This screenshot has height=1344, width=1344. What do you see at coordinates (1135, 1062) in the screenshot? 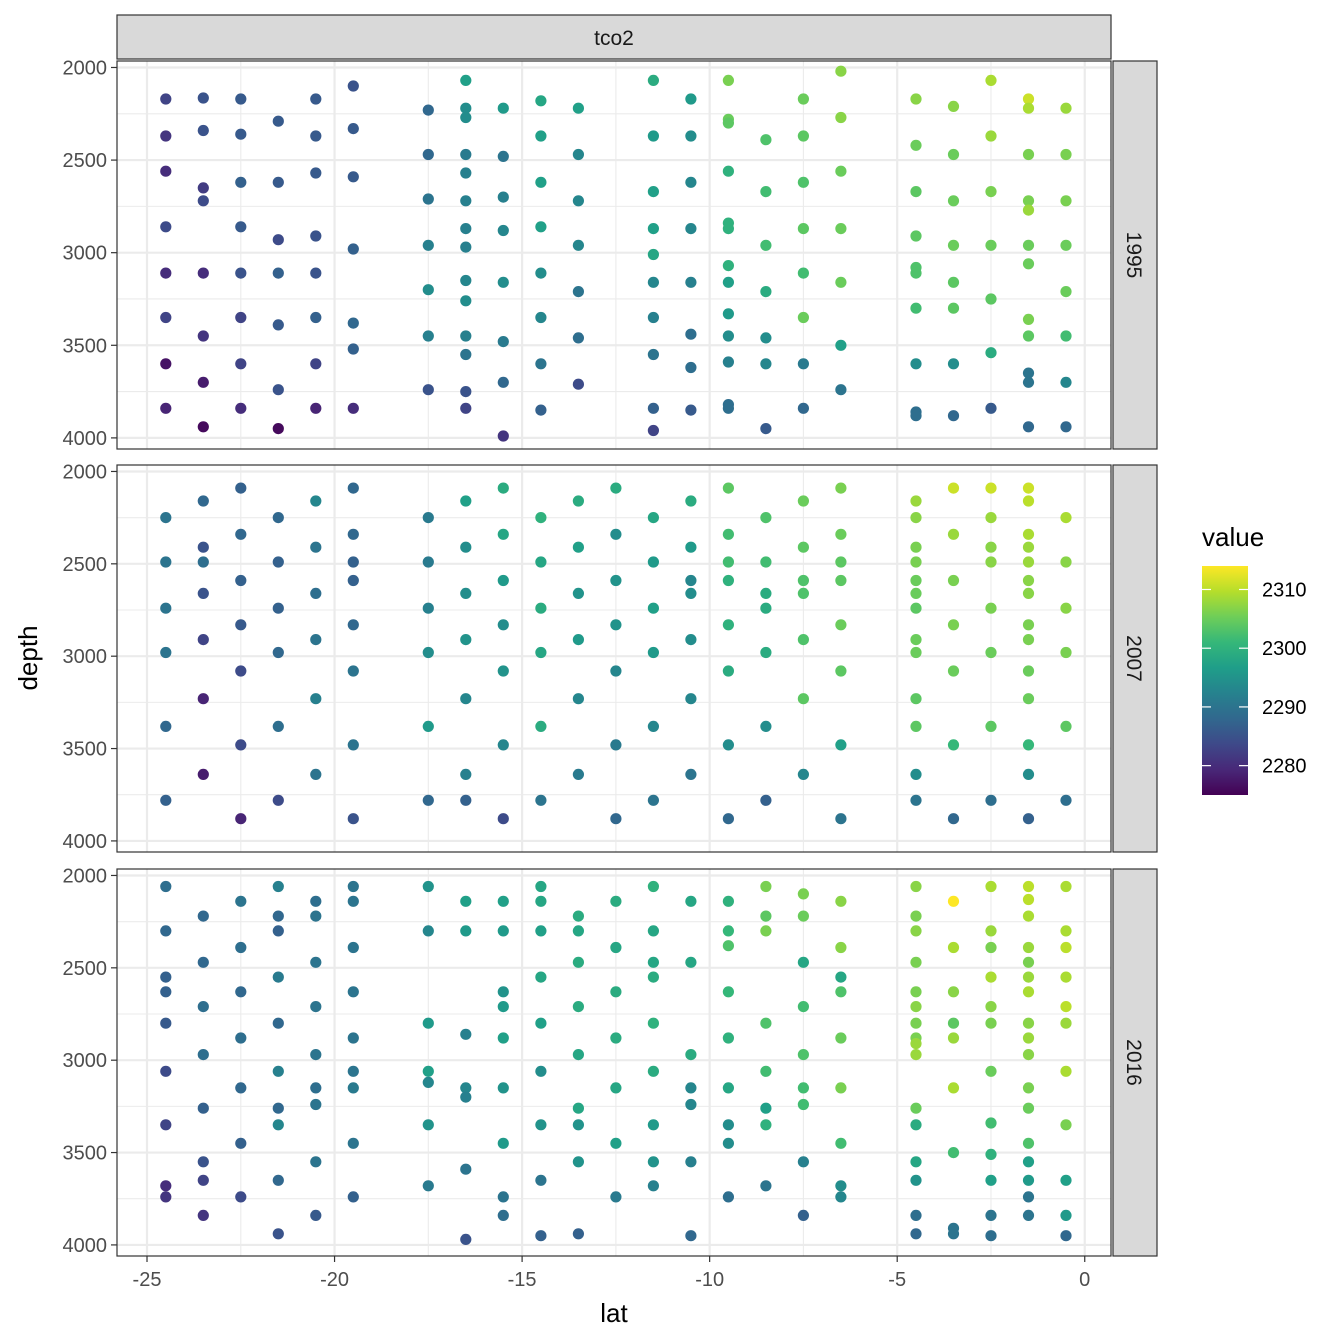
I see `row-facet-strip: 2016` at bounding box center [1135, 1062].